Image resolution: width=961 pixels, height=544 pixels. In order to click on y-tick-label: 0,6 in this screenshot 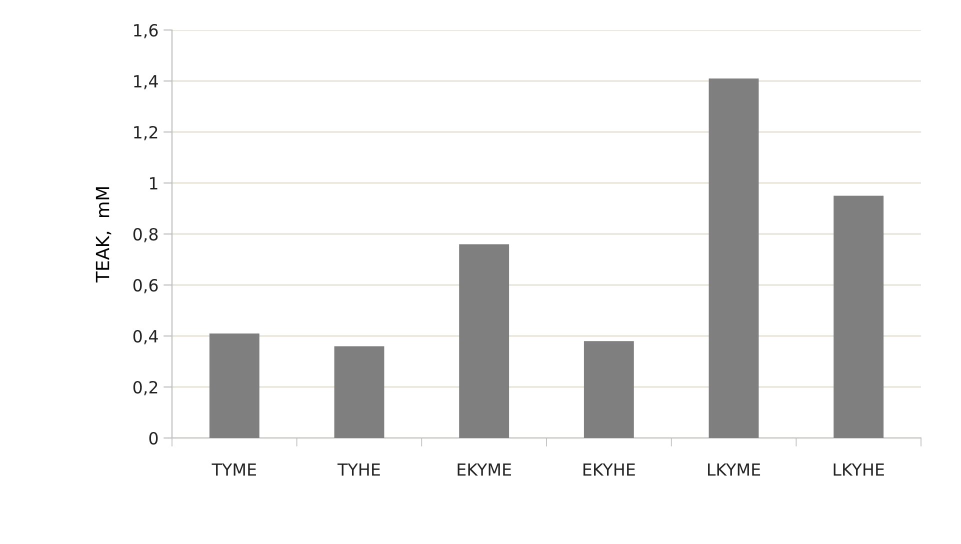, I will do `click(145, 286)`.